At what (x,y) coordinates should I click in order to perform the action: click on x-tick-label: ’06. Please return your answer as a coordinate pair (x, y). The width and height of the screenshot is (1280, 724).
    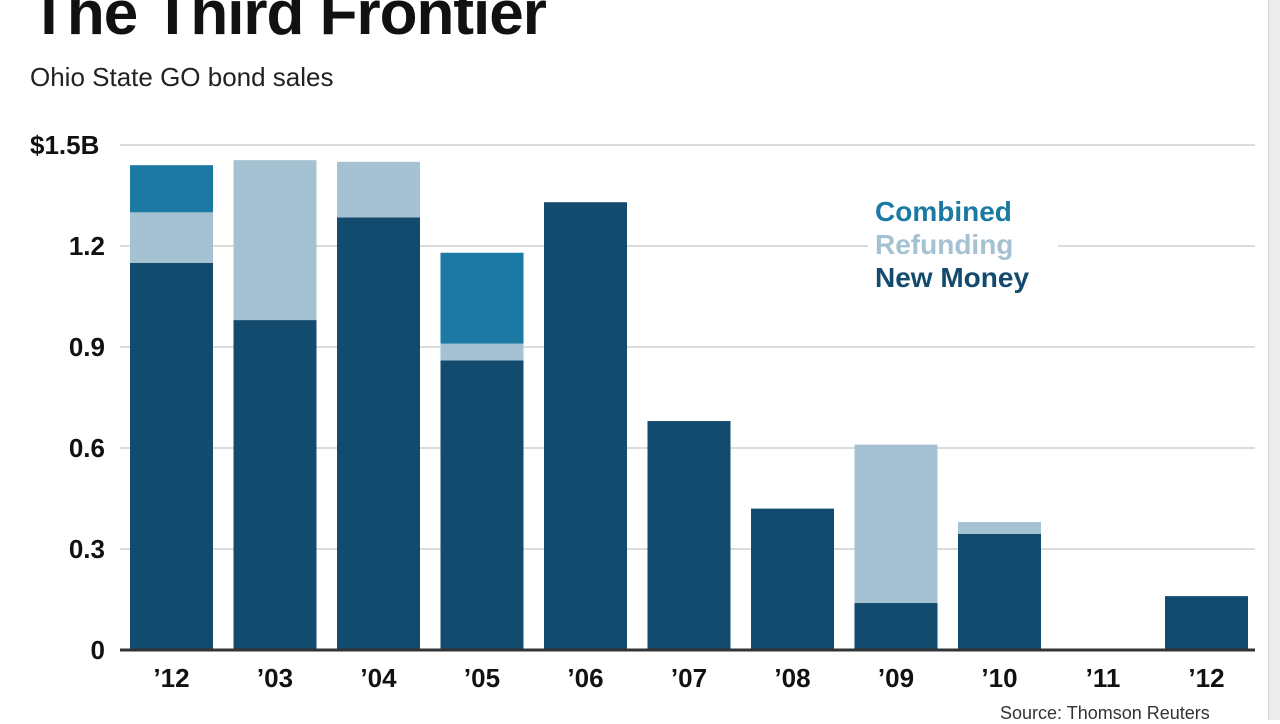
    Looking at the image, I should click on (585, 678).